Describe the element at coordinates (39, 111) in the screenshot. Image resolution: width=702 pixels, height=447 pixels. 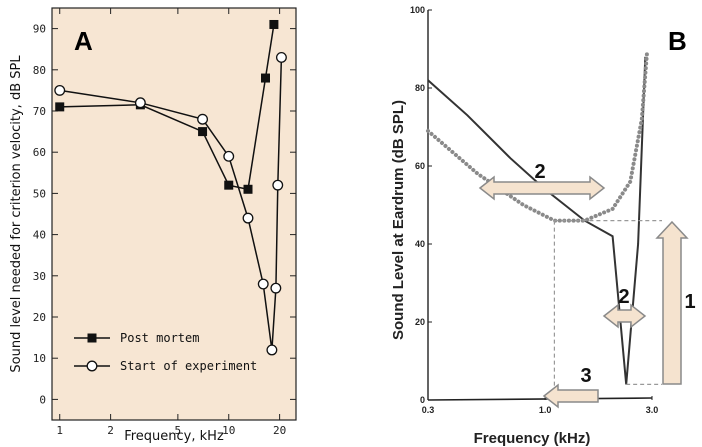
I see `y-tick-label: 70` at that location.